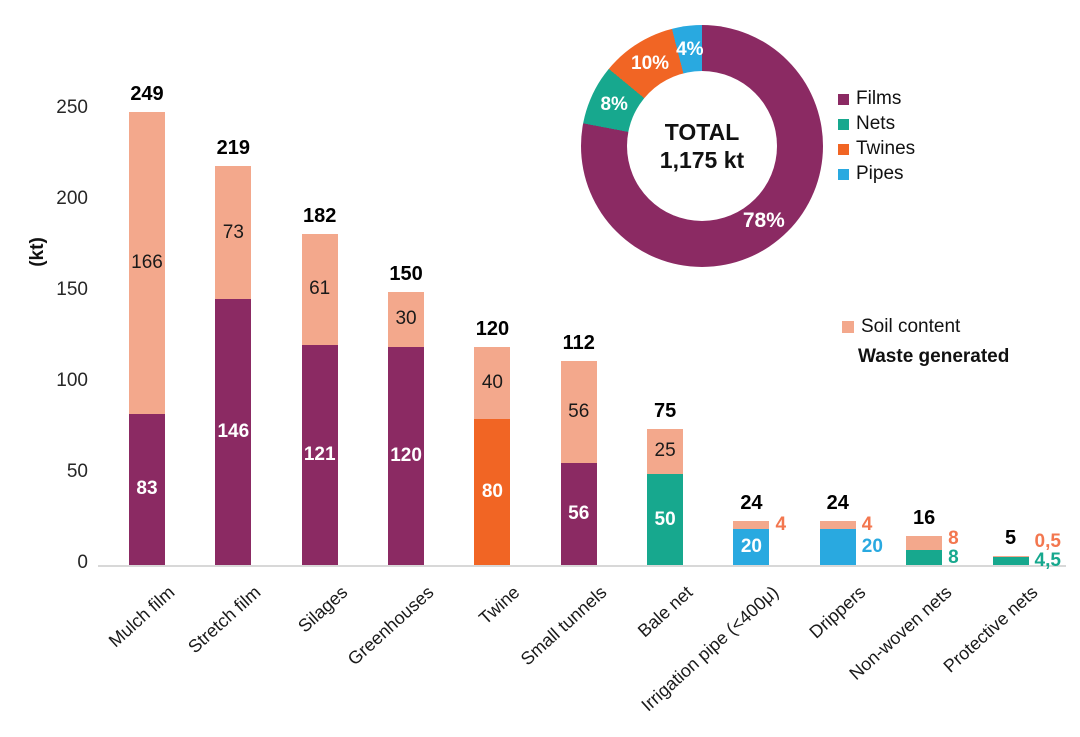  I want to click on legend-soil-content: Soil content, so click(901, 327).